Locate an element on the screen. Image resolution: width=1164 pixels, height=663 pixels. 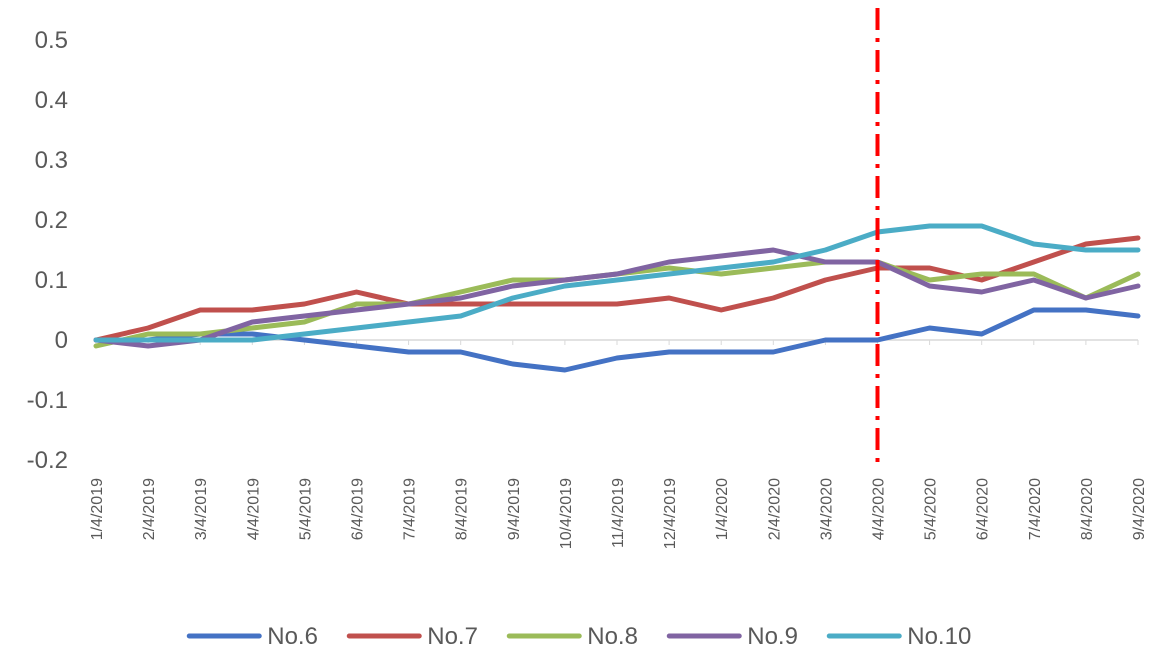
x-tick-label: 12/4/2019 is located at coordinates (670, 513).